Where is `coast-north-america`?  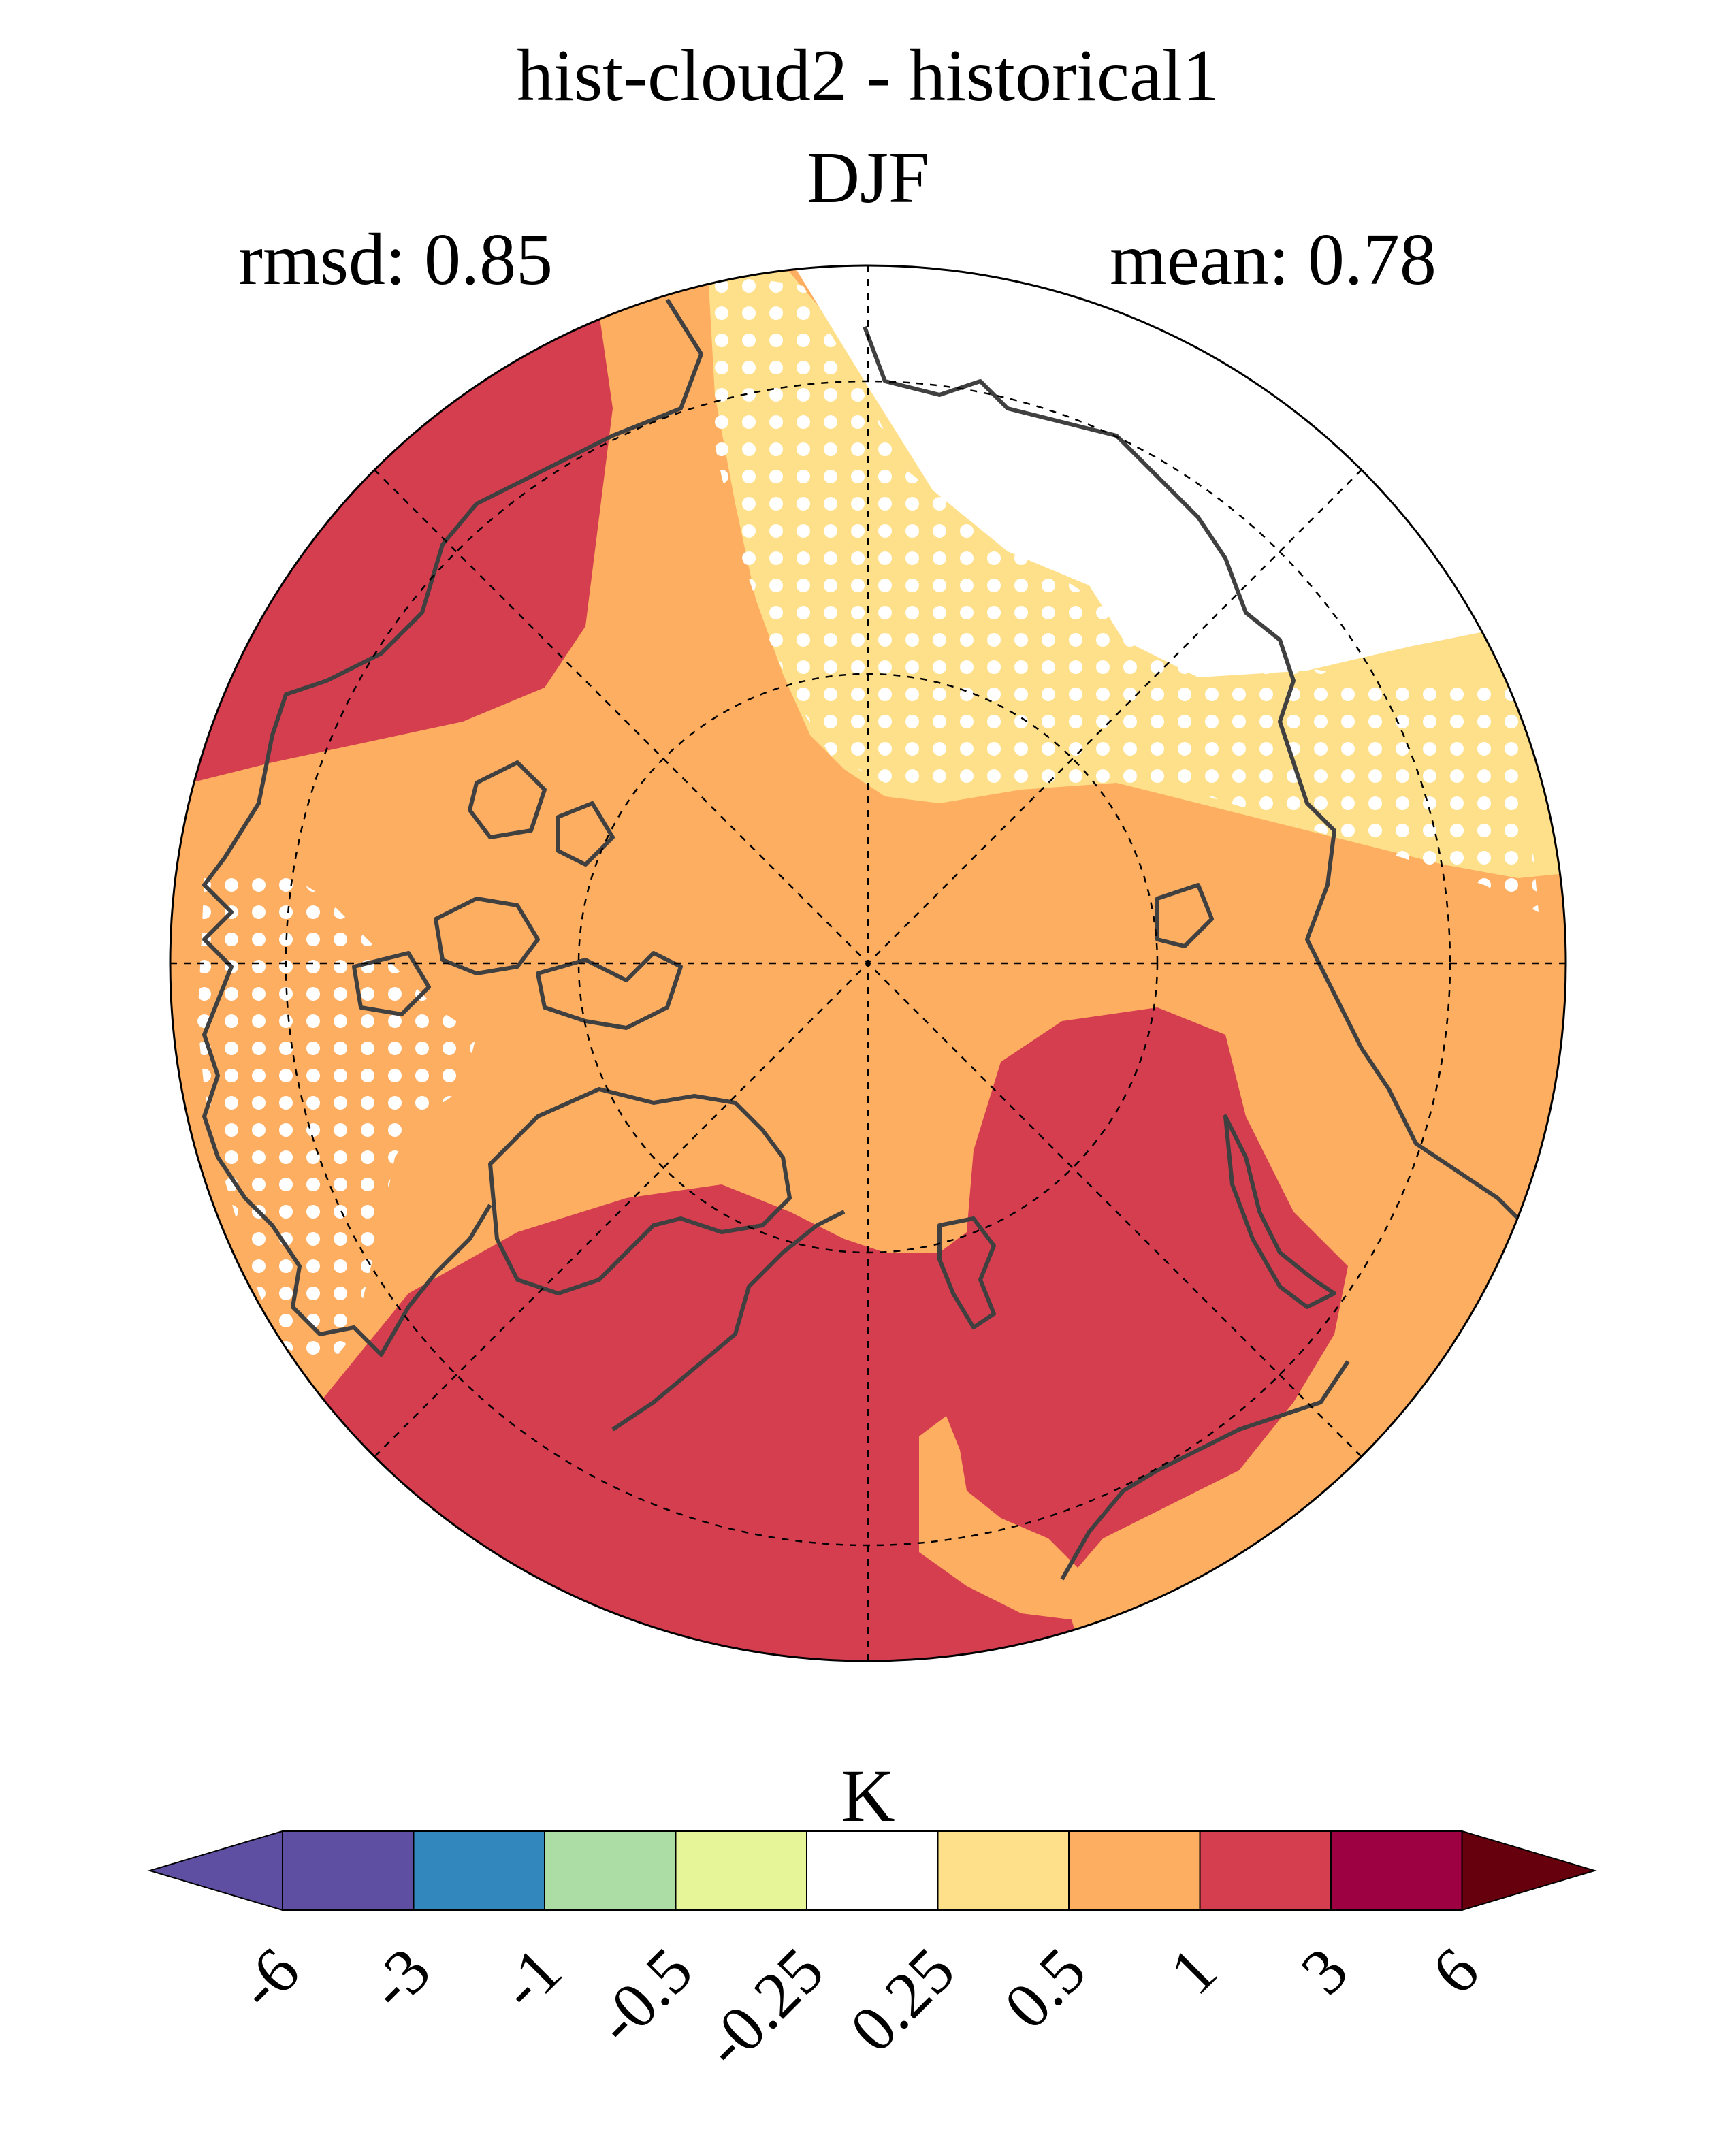
coast-north-america is located at coordinates (452, 827).